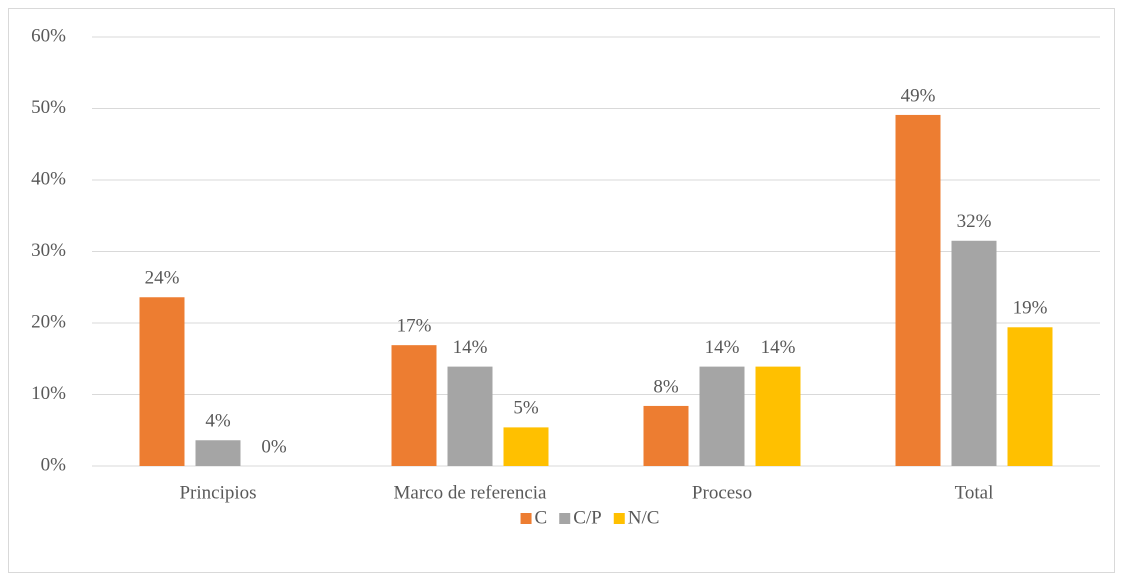 The height and width of the screenshot is (581, 1123). What do you see at coordinates (974, 221) in the screenshot?
I see `value-label: 32%` at bounding box center [974, 221].